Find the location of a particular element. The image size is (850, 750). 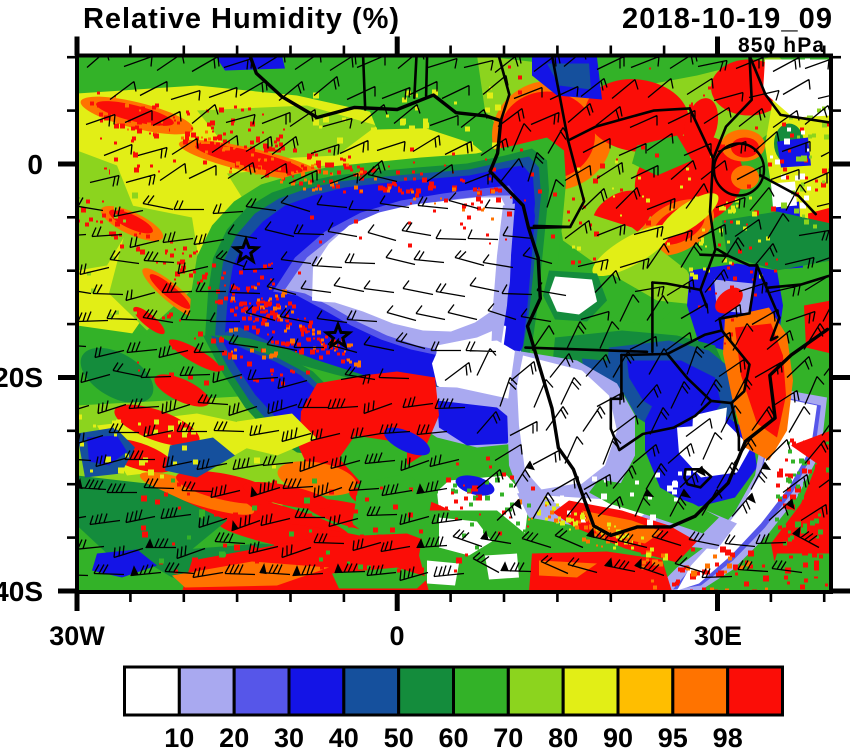

svg-text: 60 is located at coordinates (453, 736).